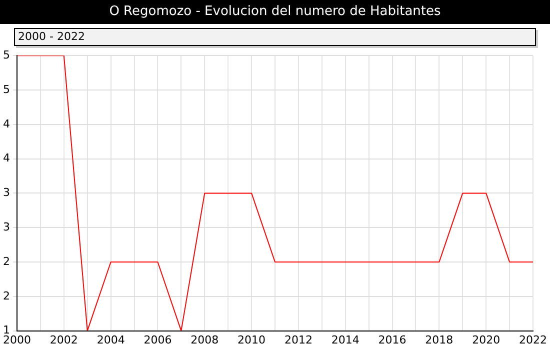  What do you see at coordinates (533, 339) in the screenshot?
I see `x-tick-label: 2022` at bounding box center [533, 339].